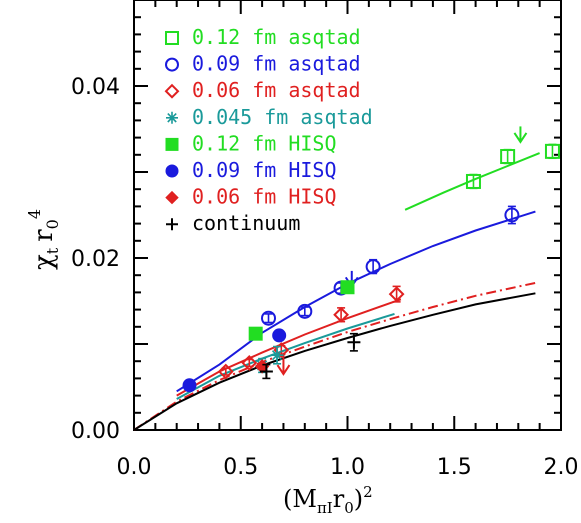 The height and width of the screenshot is (523, 581). Describe the element at coordinates (561, 467) in the screenshot. I see `x-tick-label: 2.0` at that location.